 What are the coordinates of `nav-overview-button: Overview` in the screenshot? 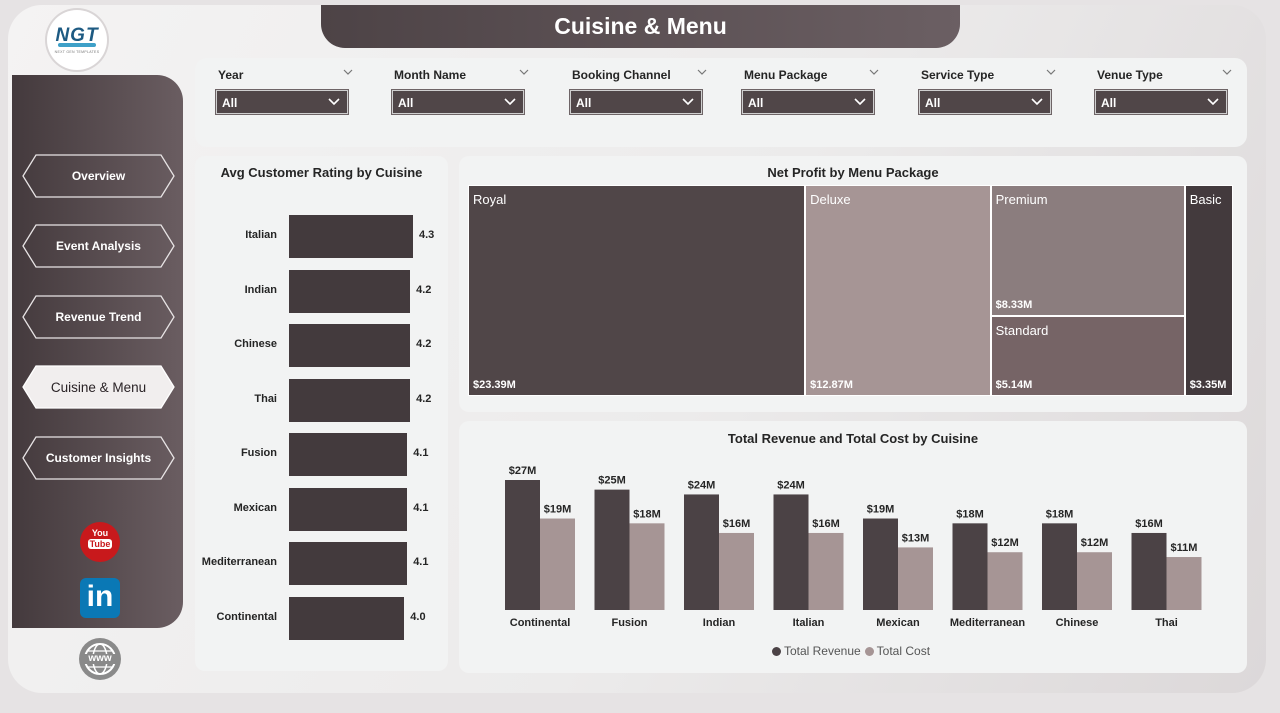 It's located at (98, 176).